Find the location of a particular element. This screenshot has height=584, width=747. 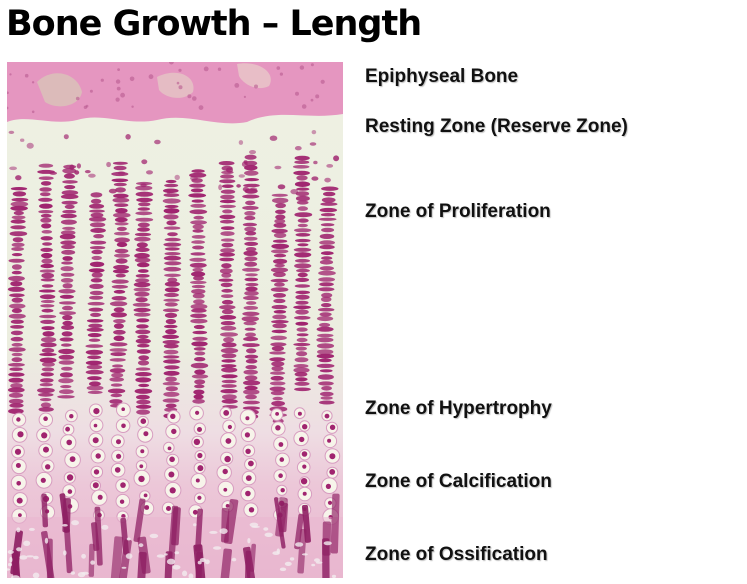

marrow-space is located at coordinates (254, 76).